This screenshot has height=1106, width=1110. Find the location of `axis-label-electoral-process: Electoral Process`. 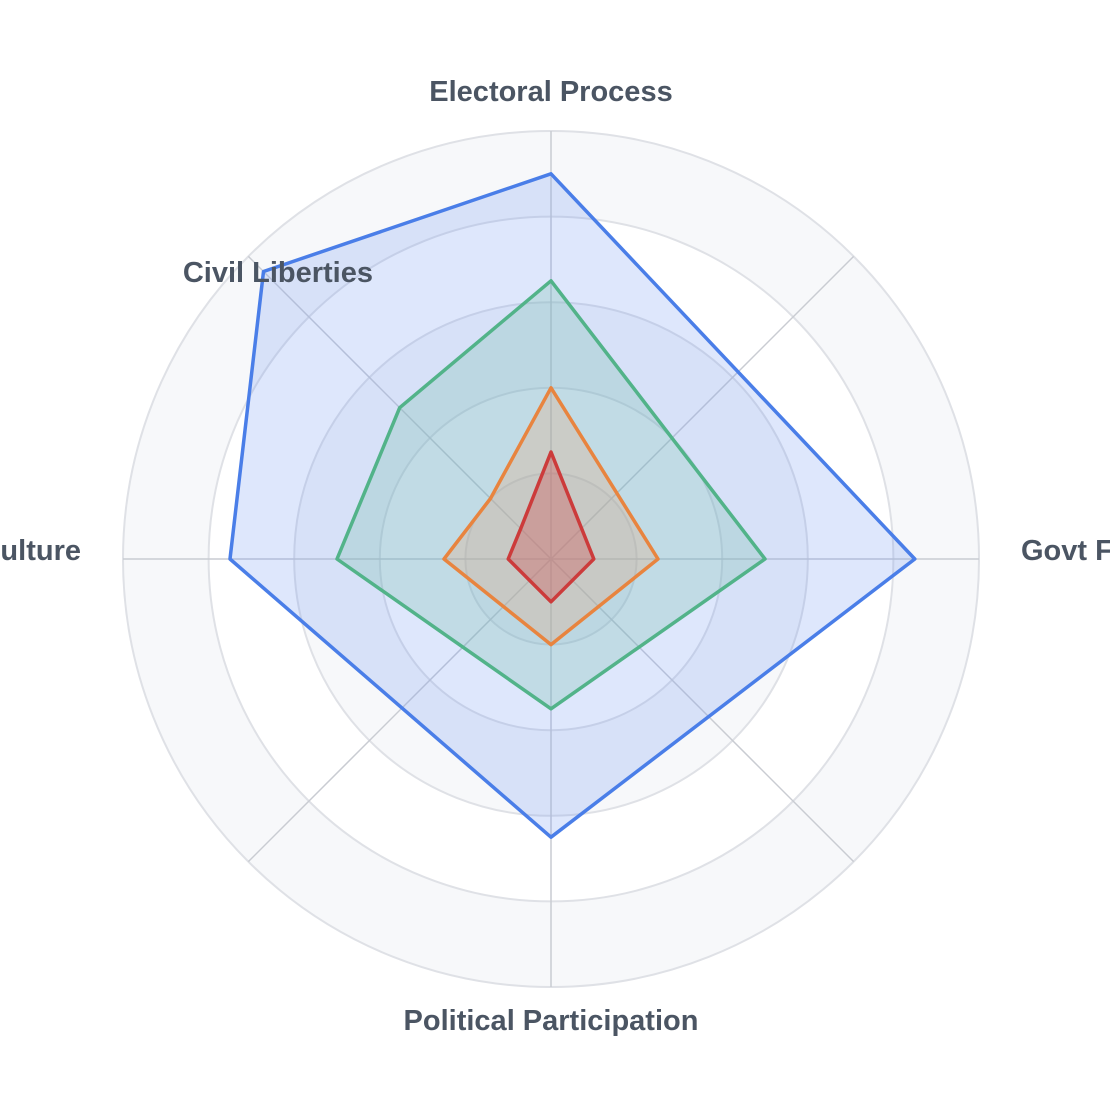

axis-label-electoral-process: Electoral Process is located at coordinates (550, 92).